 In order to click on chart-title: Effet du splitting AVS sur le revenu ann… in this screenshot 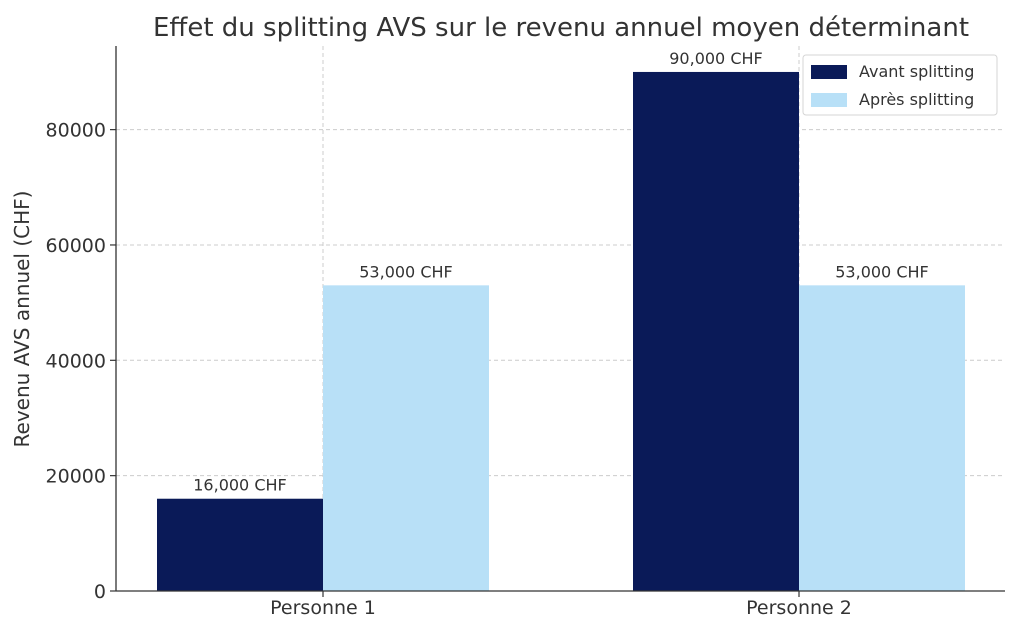, I will do `click(561, 28)`.